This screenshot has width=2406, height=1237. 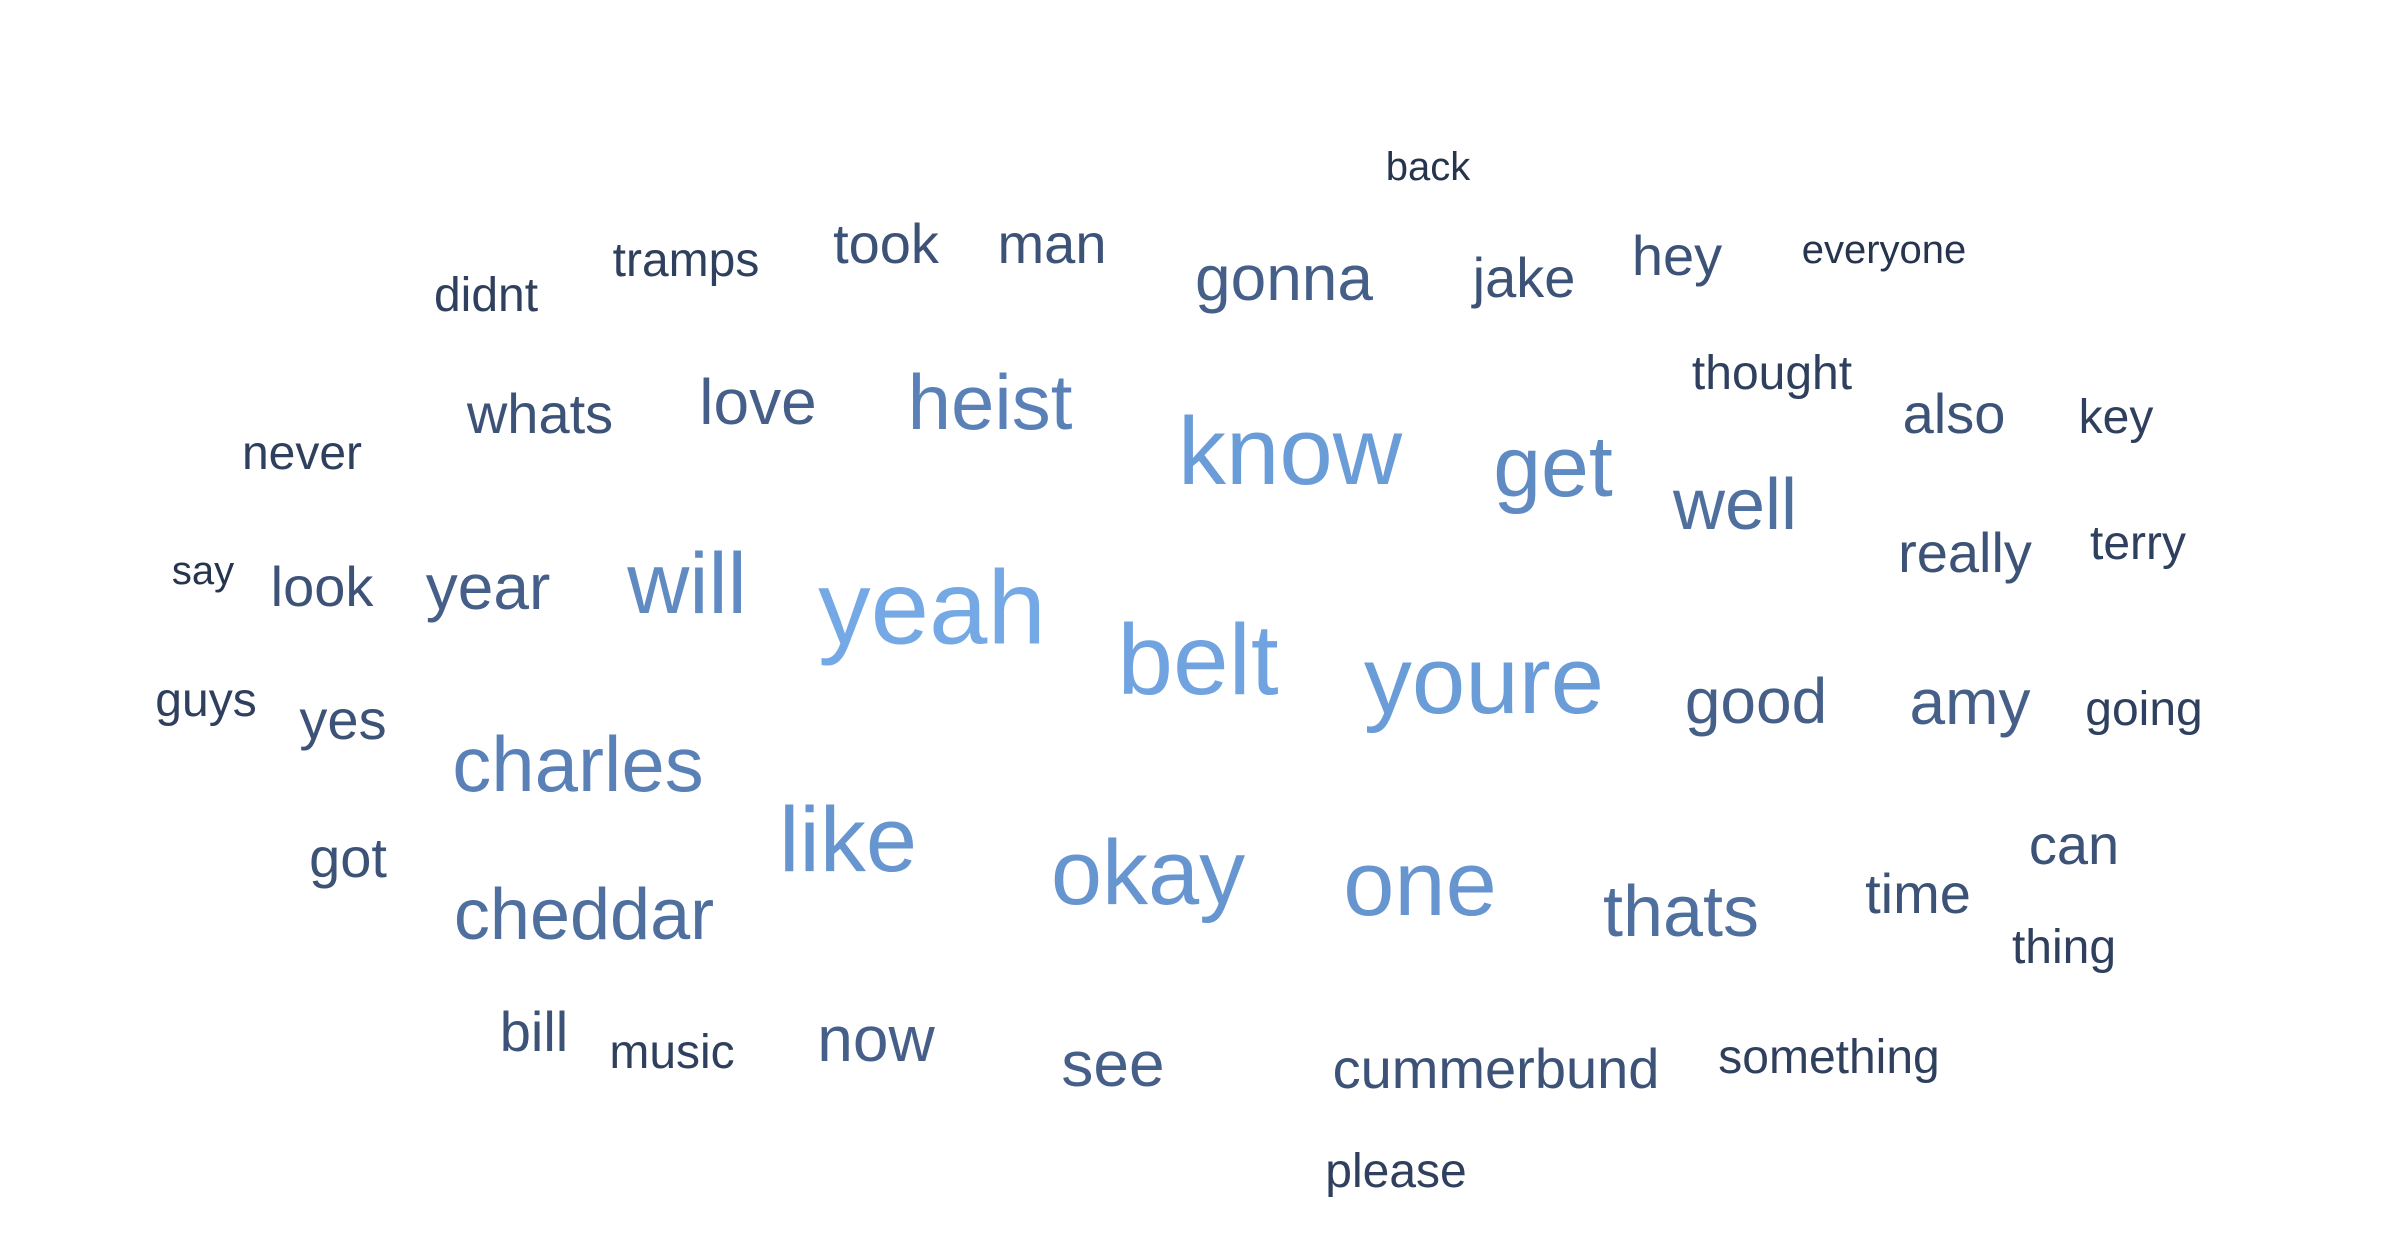 What do you see at coordinates (2074, 844) in the screenshot?
I see `word-can: can` at bounding box center [2074, 844].